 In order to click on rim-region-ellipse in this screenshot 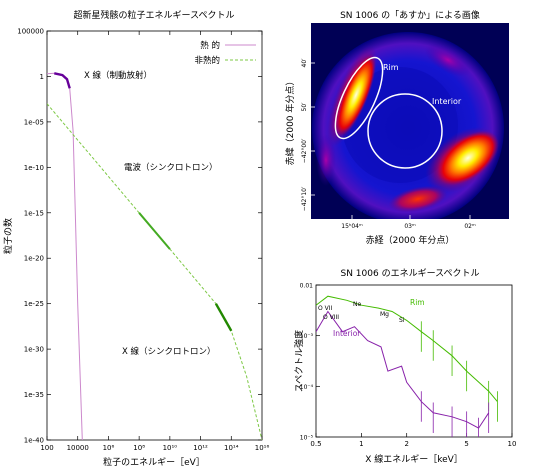, I will do `click(359, 98)`.